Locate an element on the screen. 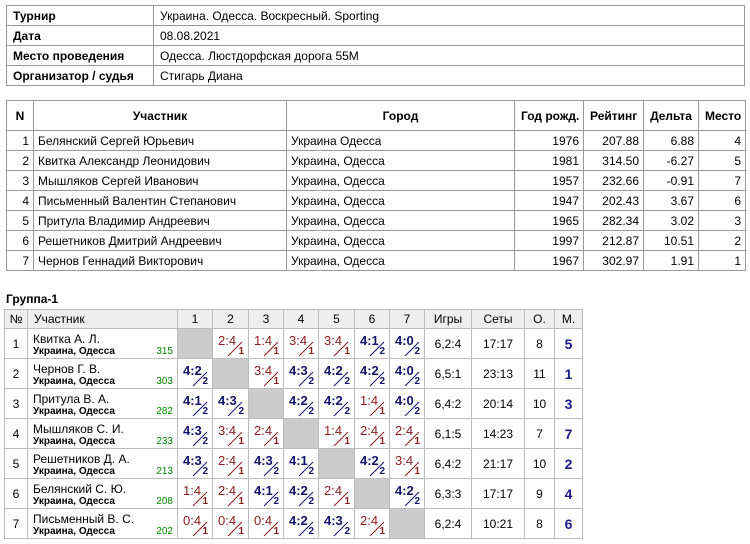 The image size is (750, 544). cell: -0.91 is located at coordinates (671, 180).